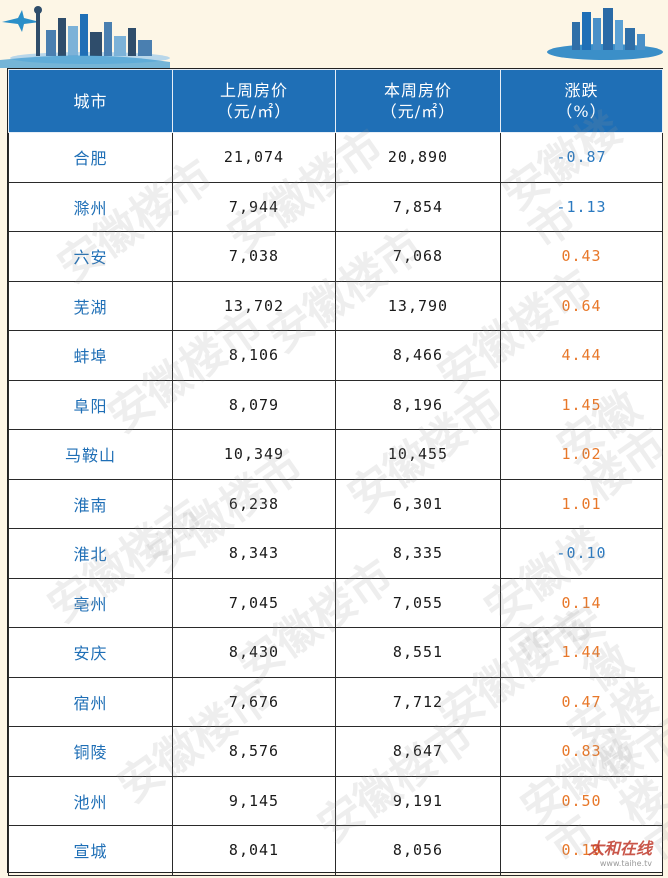 This screenshot has width=668, height=878. What do you see at coordinates (418, 256) in the screenshot?
I see `this-week-price-cell: 7,068` at bounding box center [418, 256].